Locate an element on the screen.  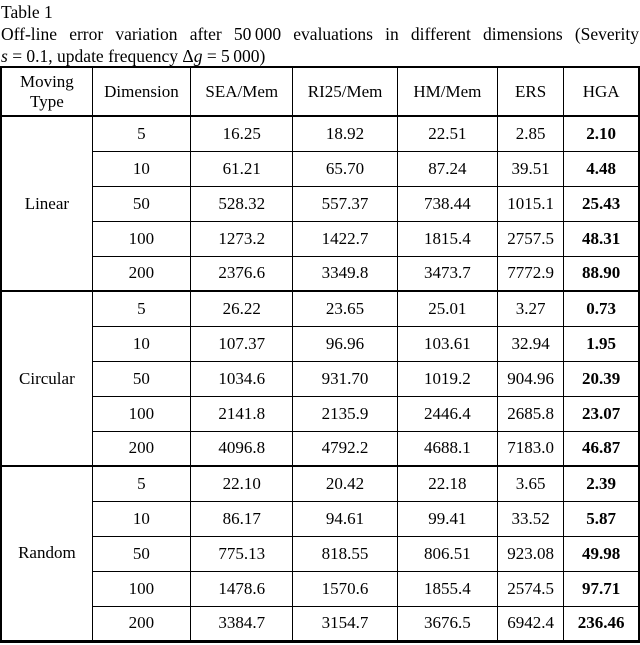
sea-mem-cell: 22.10 is located at coordinates (242, 483).